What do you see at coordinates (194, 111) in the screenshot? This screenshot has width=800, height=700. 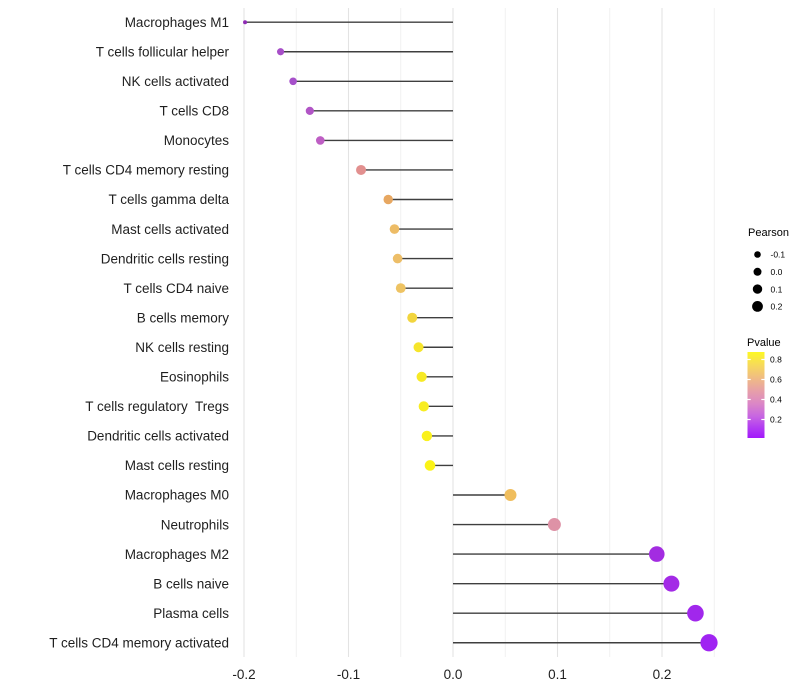 I see `y-axis-label: T cells CD8` at bounding box center [194, 111].